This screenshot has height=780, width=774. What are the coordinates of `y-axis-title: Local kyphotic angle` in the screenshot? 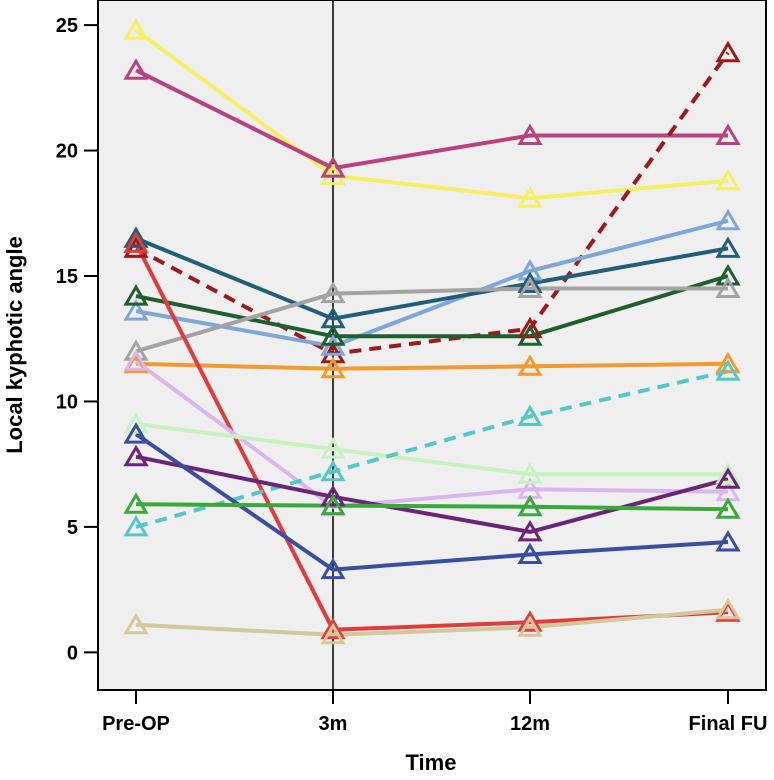 It's located at (14, 345).